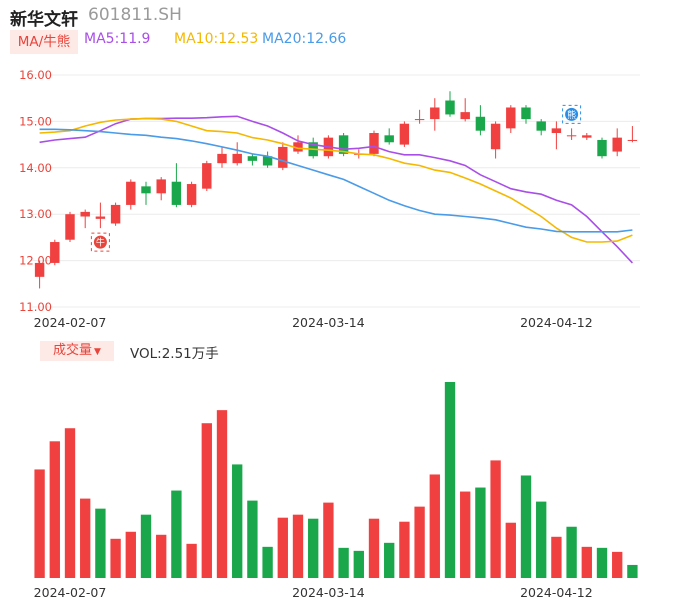 The height and width of the screenshot is (606, 686). I want to click on y-tick-label: 13.00, so click(35, 214).